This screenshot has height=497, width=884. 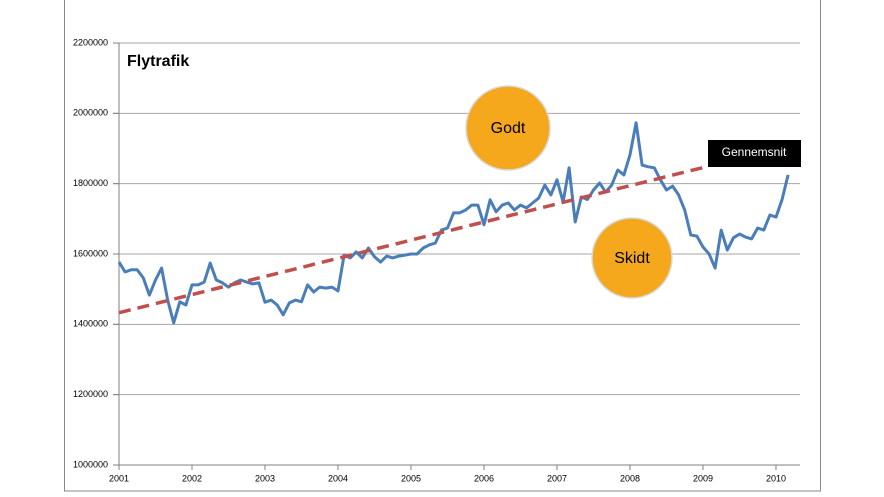 I want to click on y-tick-label: 1800000, so click(x=90, y=183).